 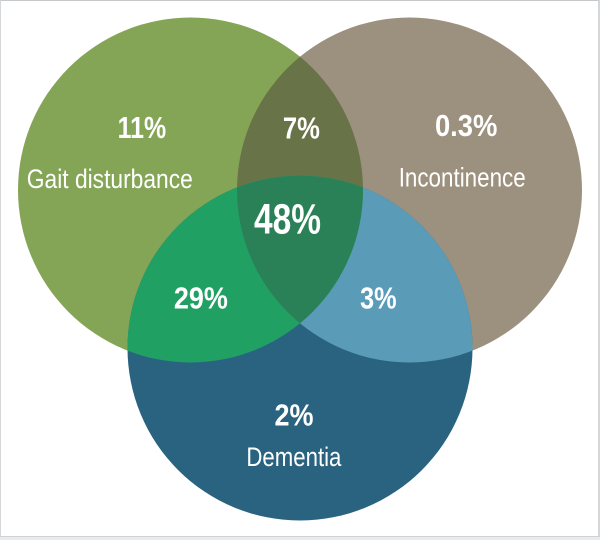 What do you see at coordinates (462, 178) in the screenshot?
I see `svg-text: Incontinence` at bounding box center [462, 178].